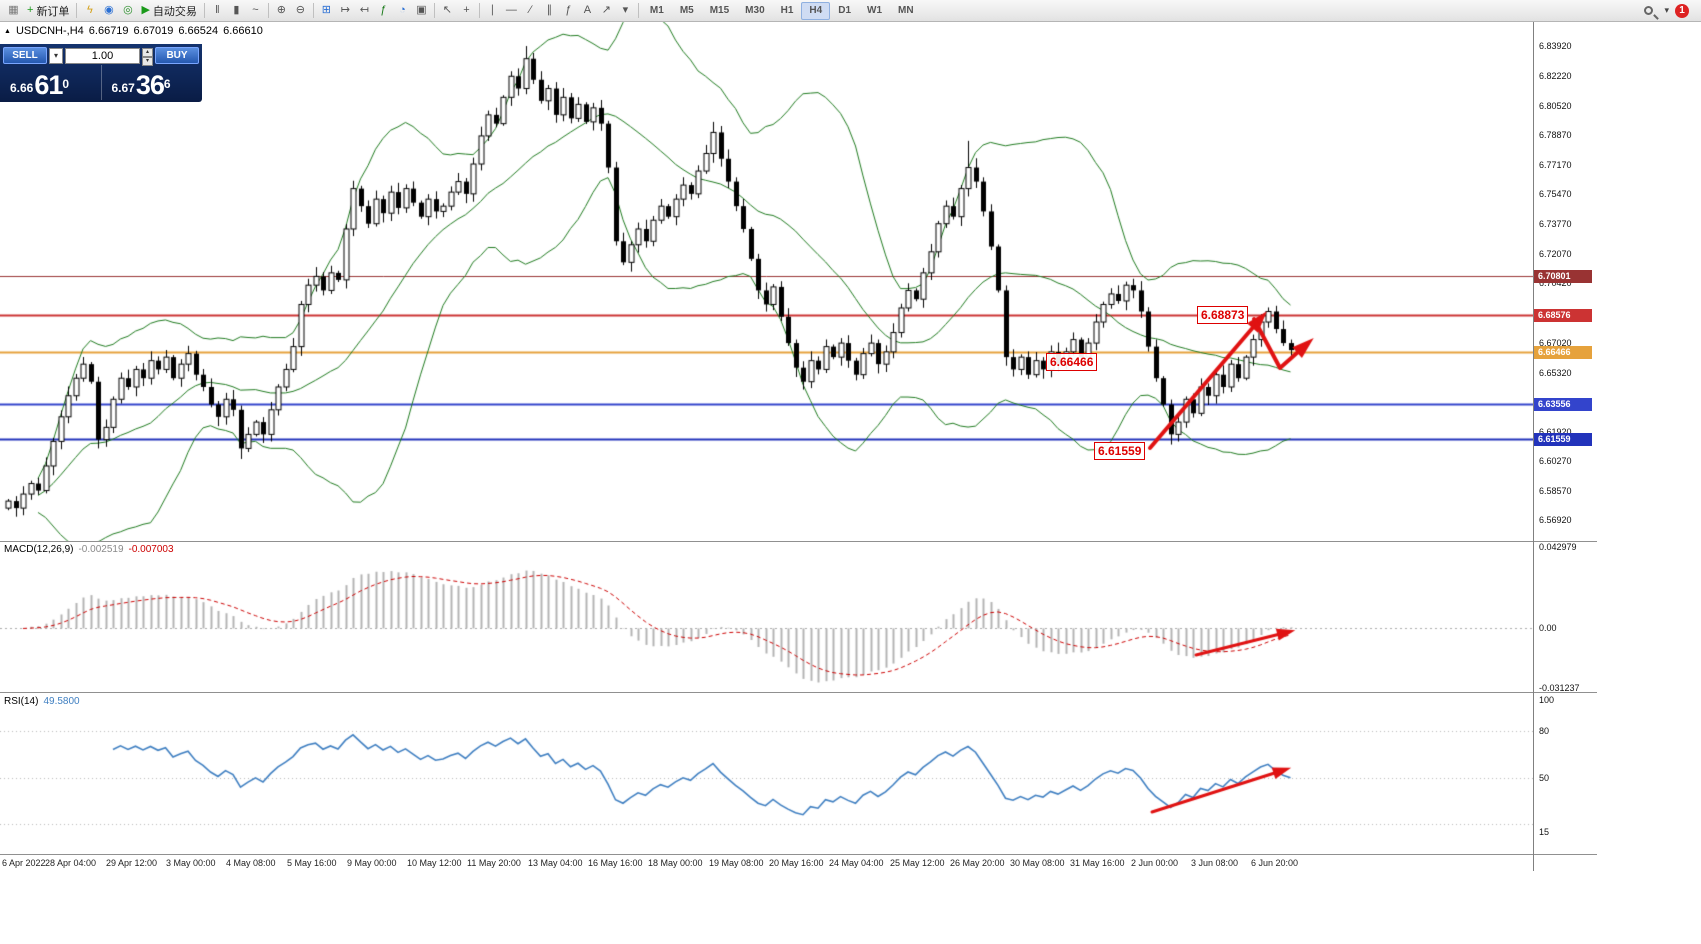  Describe the element at coordinates (89, 549) in the screenshot. I see `macd-label: MACD(12,26,9) -0.002519 -0.007003` at that location.